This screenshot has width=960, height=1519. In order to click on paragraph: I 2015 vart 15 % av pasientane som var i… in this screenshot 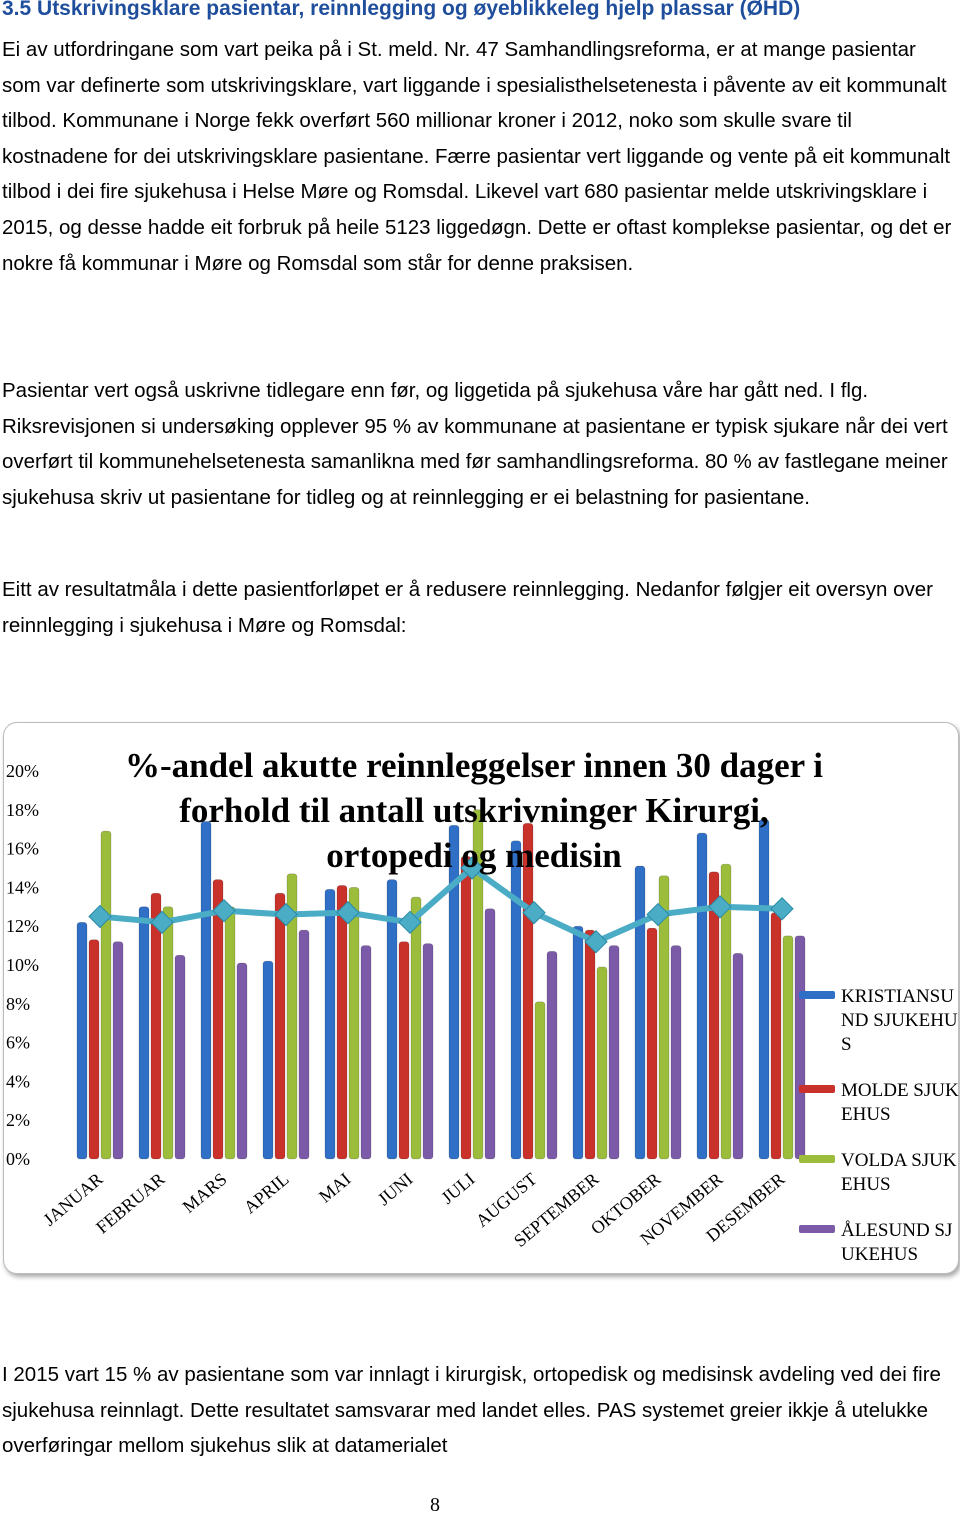, I will do `click(471, 1410)`.